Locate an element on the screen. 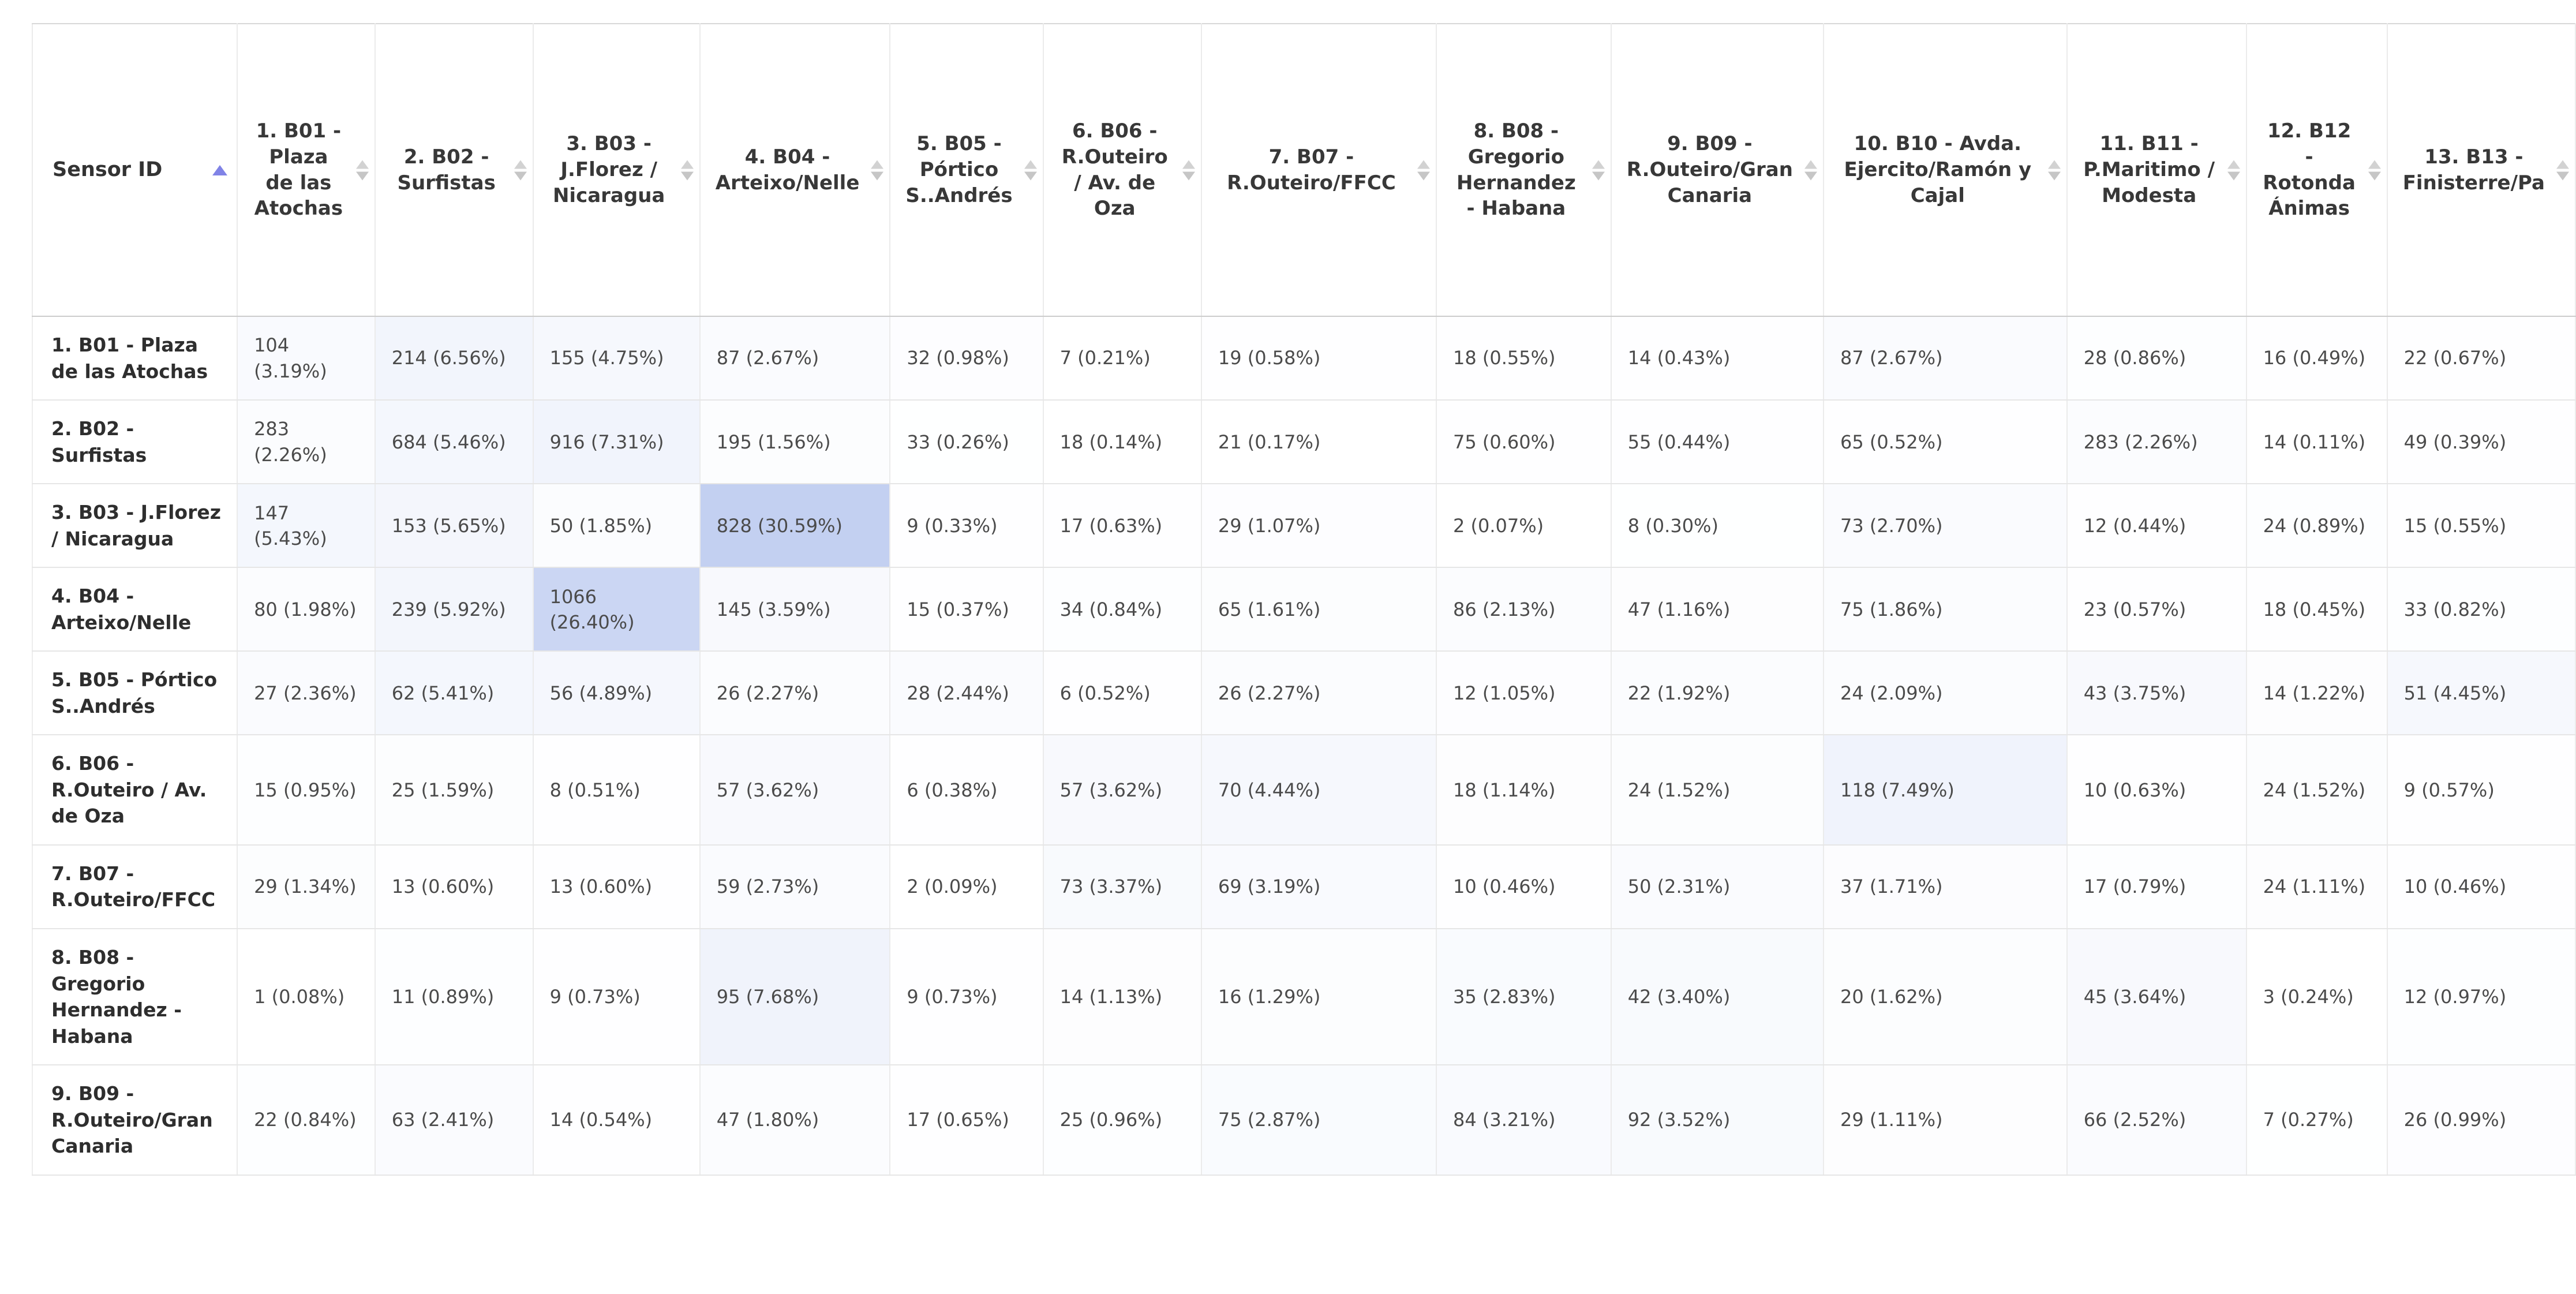 The image size is (2576, 1294). column-header-label: 2. B02 - Surfistas is located at coordinates (447, 170).